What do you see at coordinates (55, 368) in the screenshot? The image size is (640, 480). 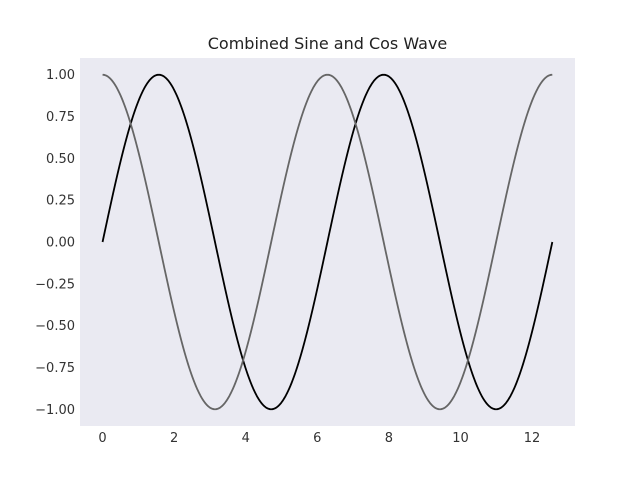 I see `y-tick-label: −0.75` at bounding box center [55, 368].